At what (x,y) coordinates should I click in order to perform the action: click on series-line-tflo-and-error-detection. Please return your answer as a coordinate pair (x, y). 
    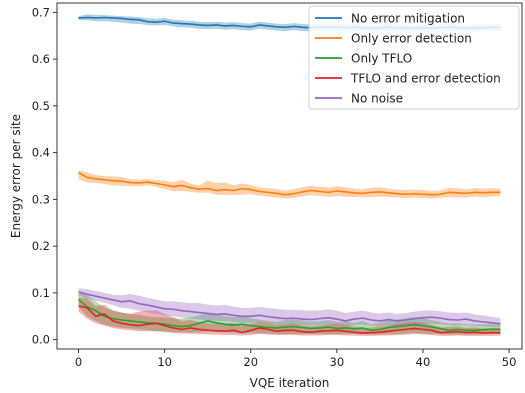
    Looking at the image, I should click on (289, 319).